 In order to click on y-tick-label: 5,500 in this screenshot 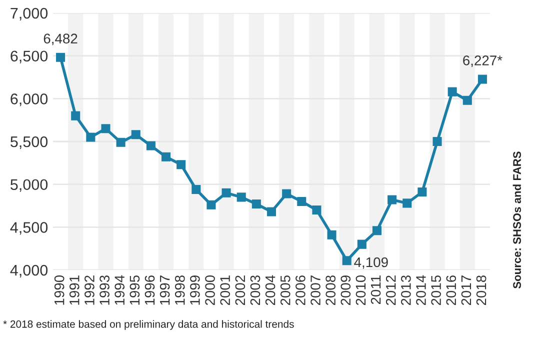, I will do `click(29, 142)`.